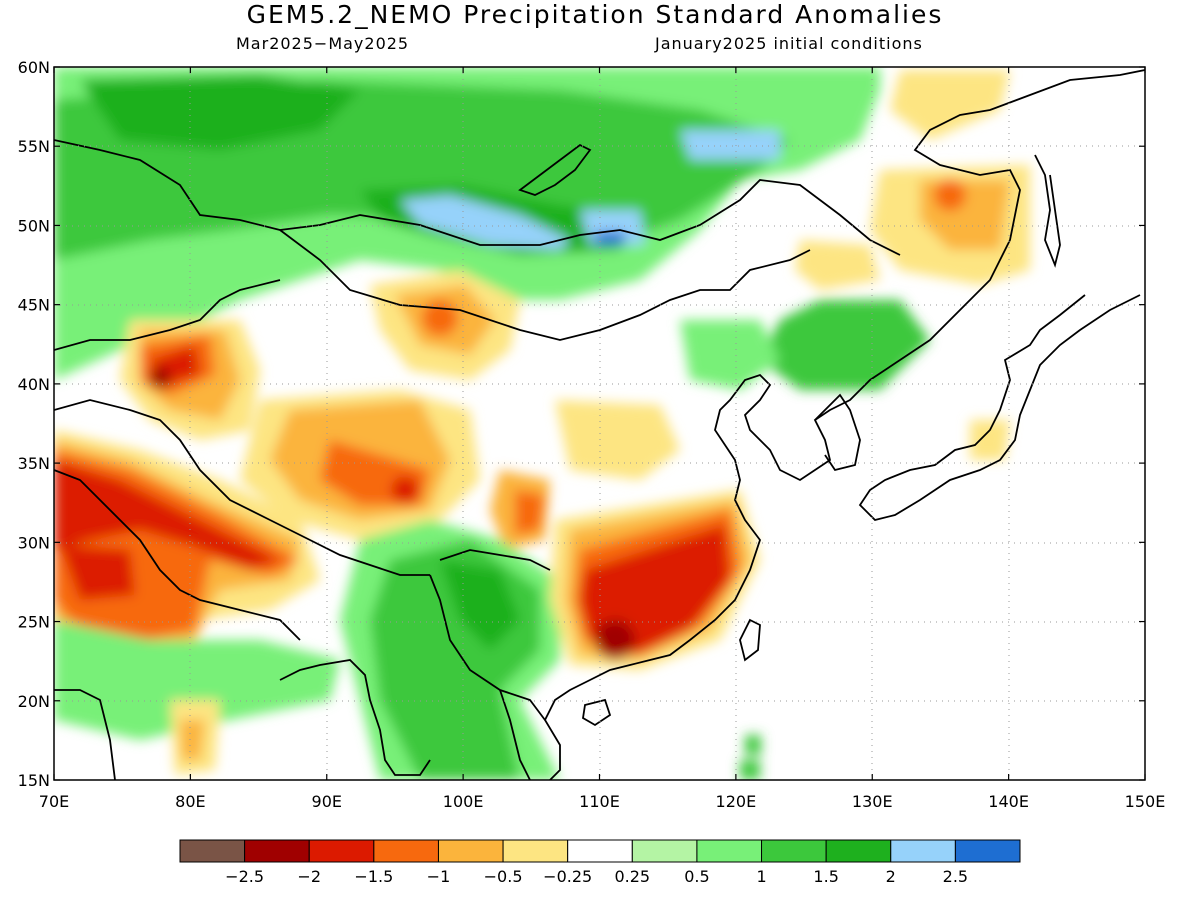 The height and width of the screenshot is (900, 1200). Describe the element at coordinates (34, 424) in the screenshot. I see `latitude-labels: 60N 55N 50N 45N 40N 35N 30N 25N 20N 15N` at that location.